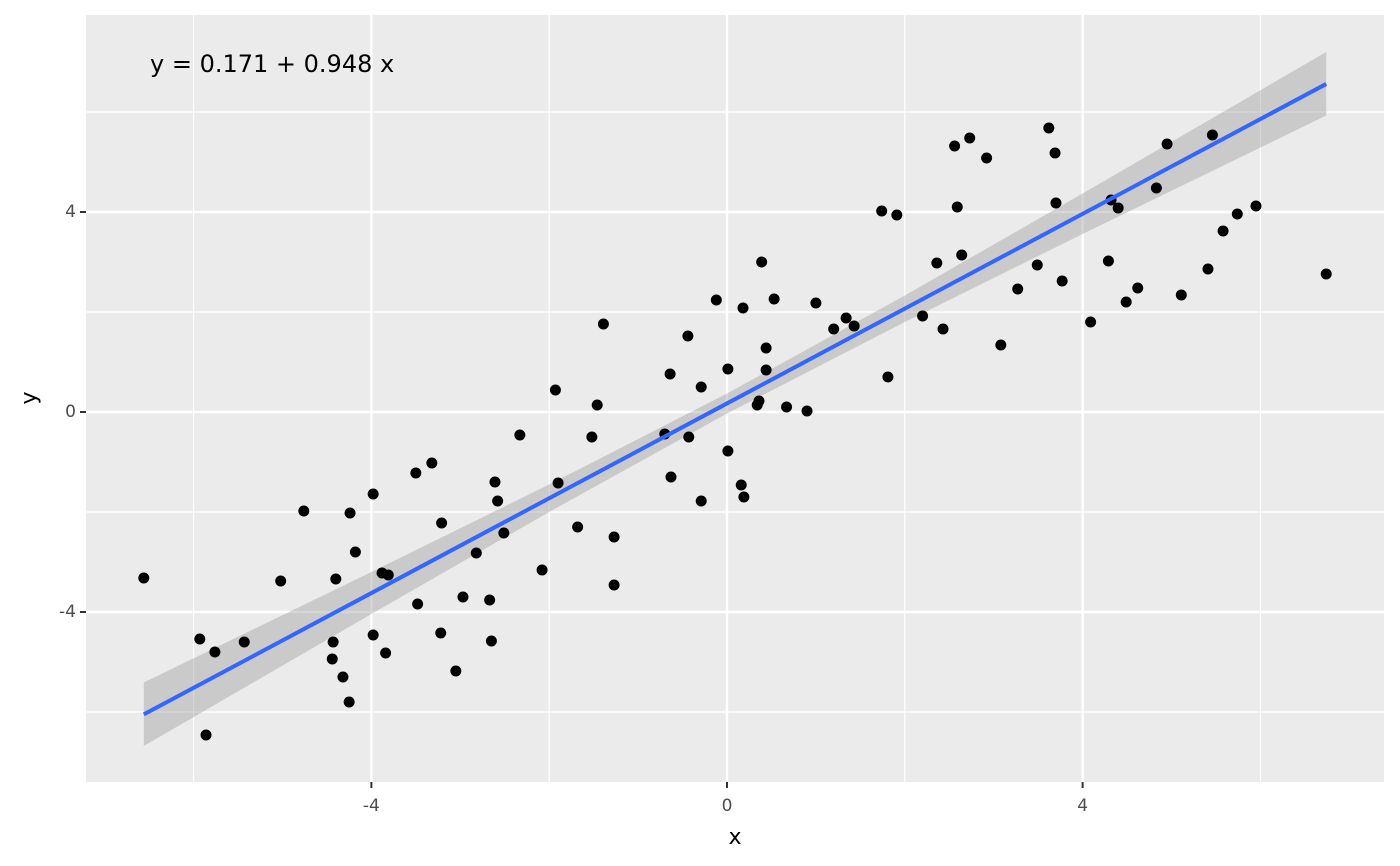  Describe the element at coordinates (371, 806) in the screenshot. I see `x-tick-label: -4` at that location.